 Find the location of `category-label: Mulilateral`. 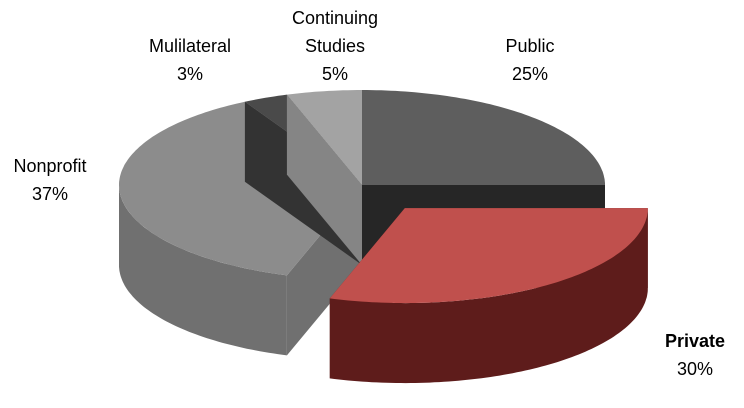

category-label: Mulilateral is located at coordinates (190, 46).